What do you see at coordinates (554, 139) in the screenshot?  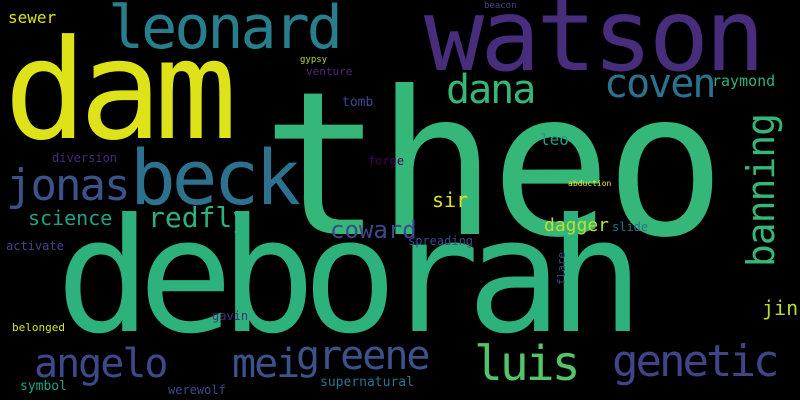 I see `word-leo: leo` at bounding box center [554, 139].